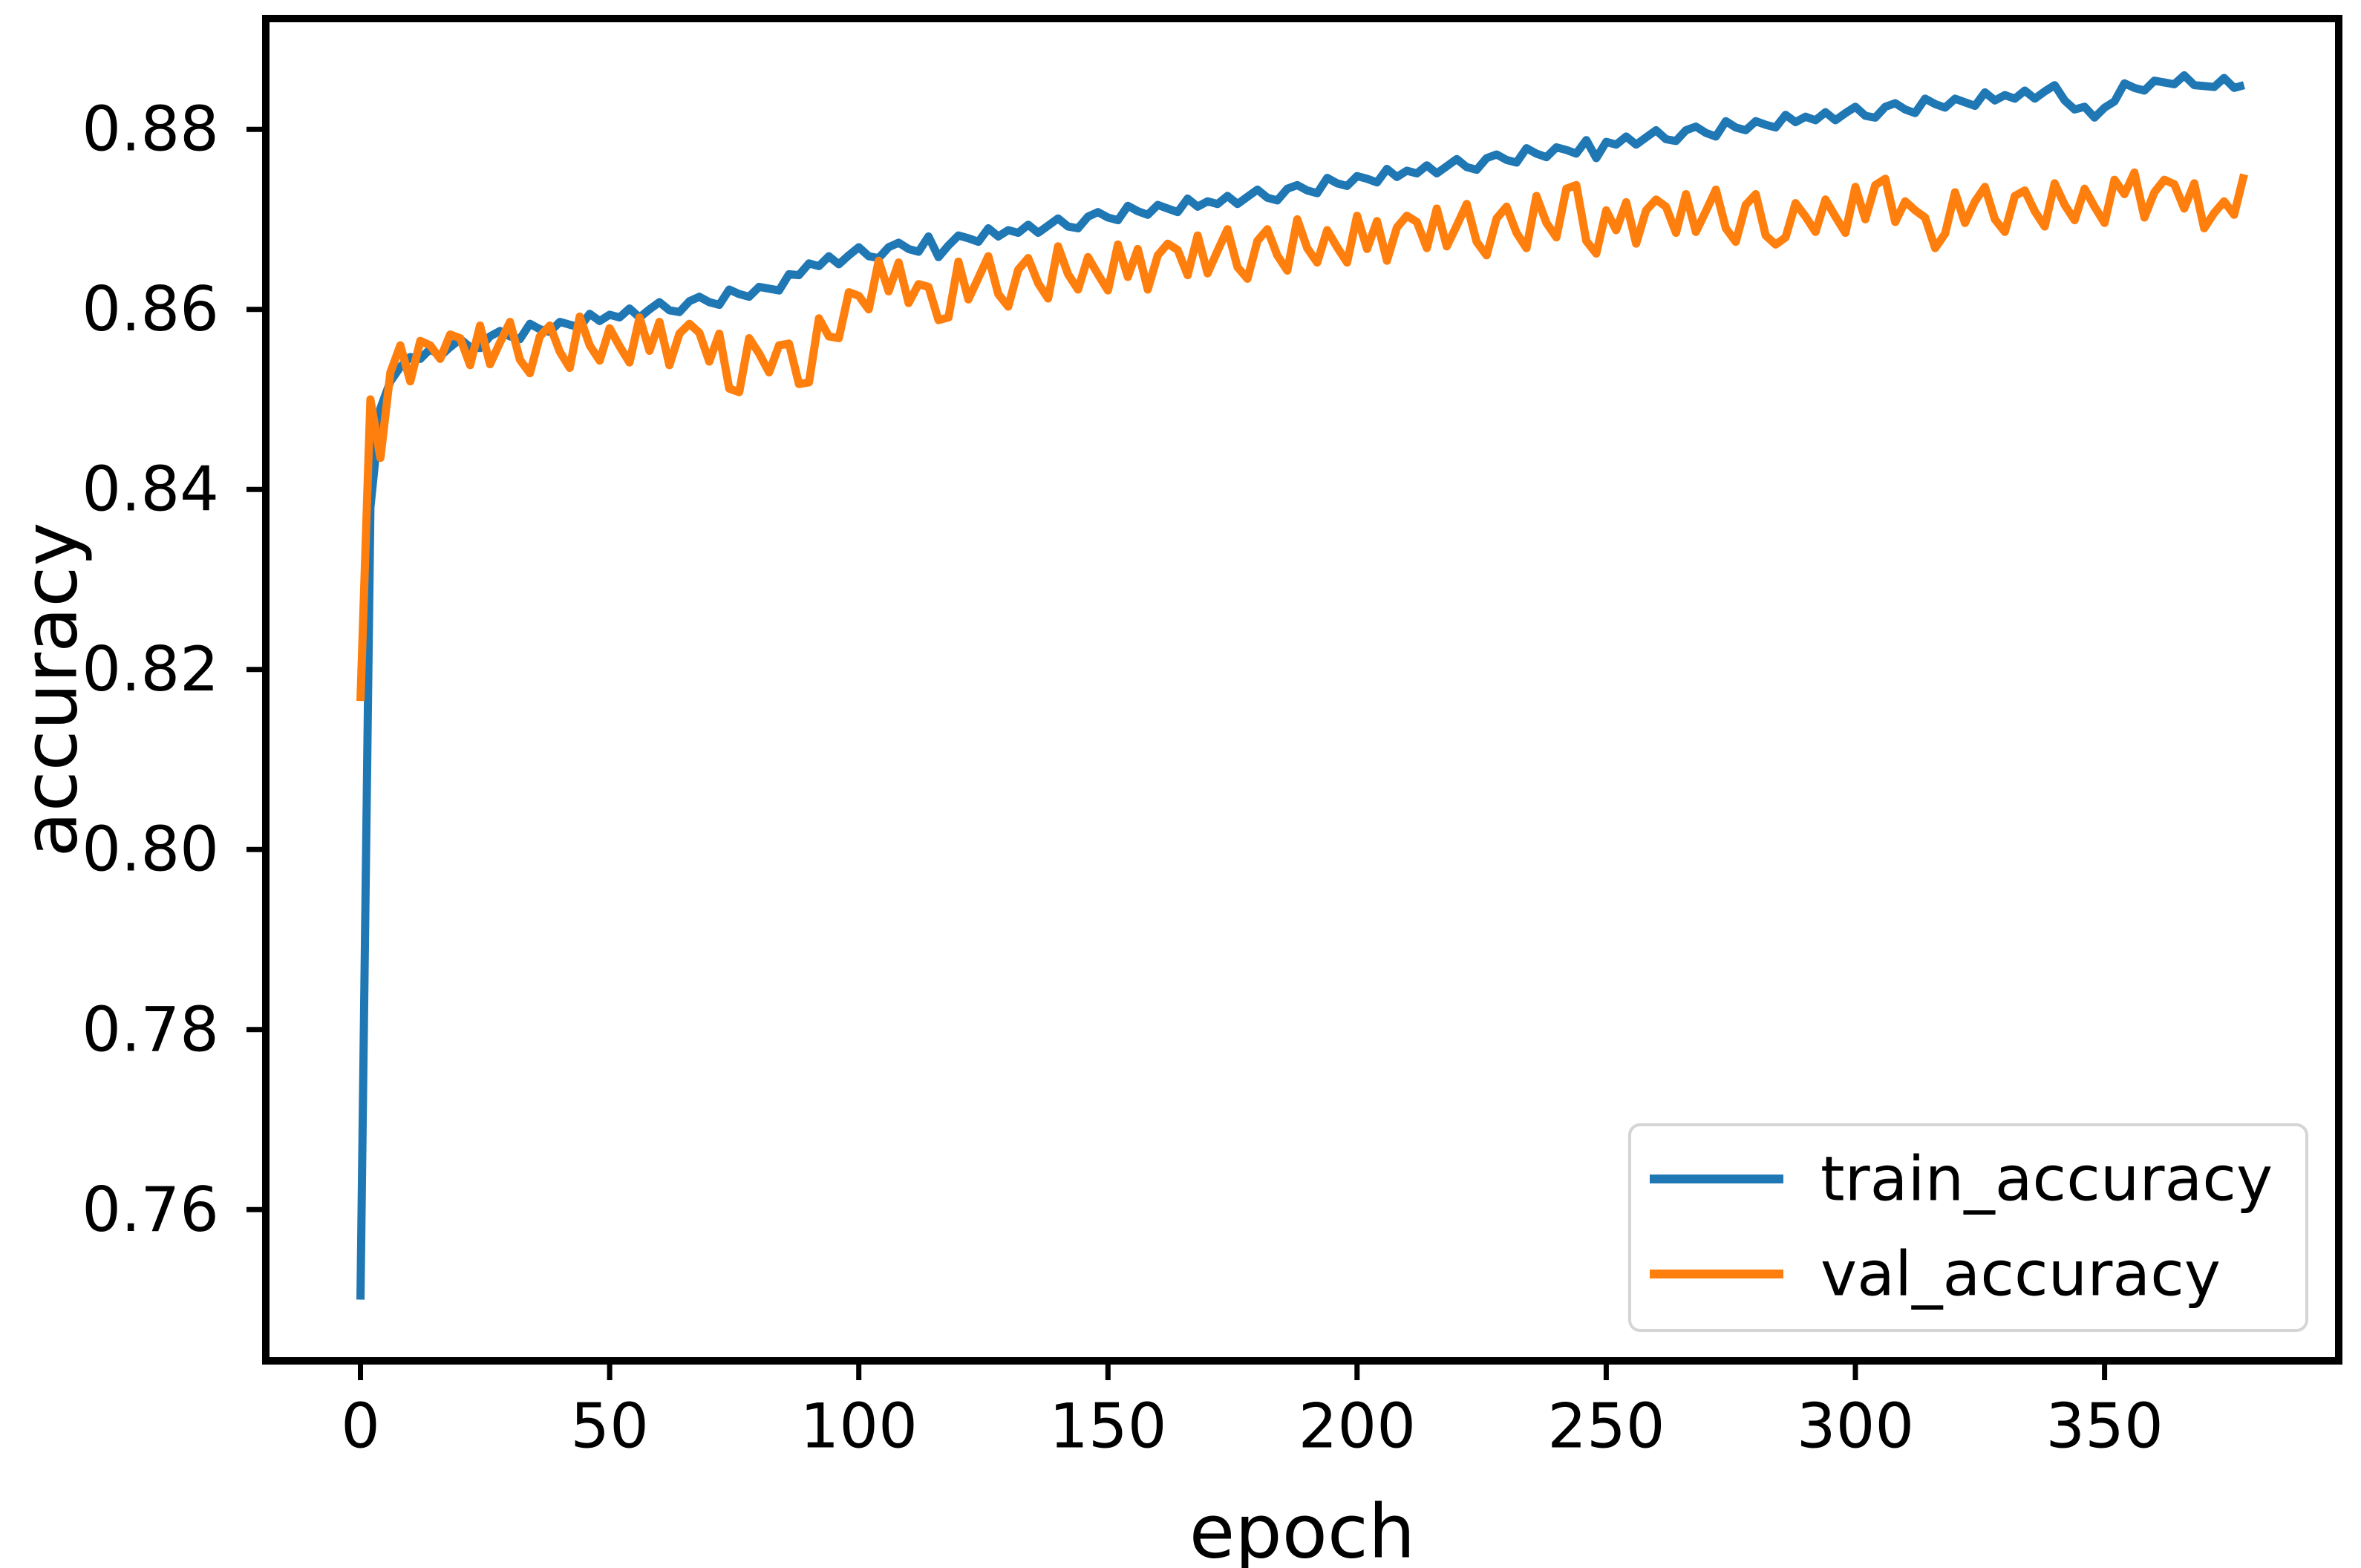  I want to click on legend: train_accuracy val_accuracy, so click(1968, 1227).